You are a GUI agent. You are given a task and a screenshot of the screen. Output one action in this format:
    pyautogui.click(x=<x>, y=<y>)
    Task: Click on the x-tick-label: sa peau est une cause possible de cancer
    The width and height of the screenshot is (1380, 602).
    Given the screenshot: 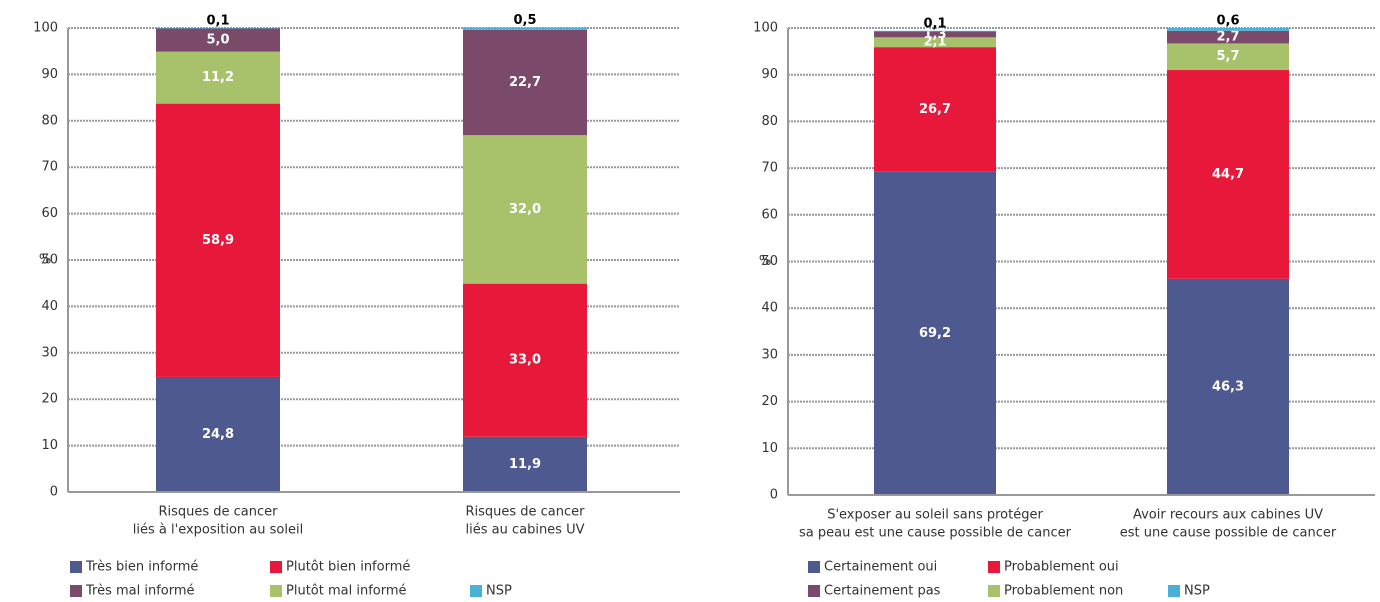 What is the action you would take?
    pyautogui.click(x=935, y=533)
    